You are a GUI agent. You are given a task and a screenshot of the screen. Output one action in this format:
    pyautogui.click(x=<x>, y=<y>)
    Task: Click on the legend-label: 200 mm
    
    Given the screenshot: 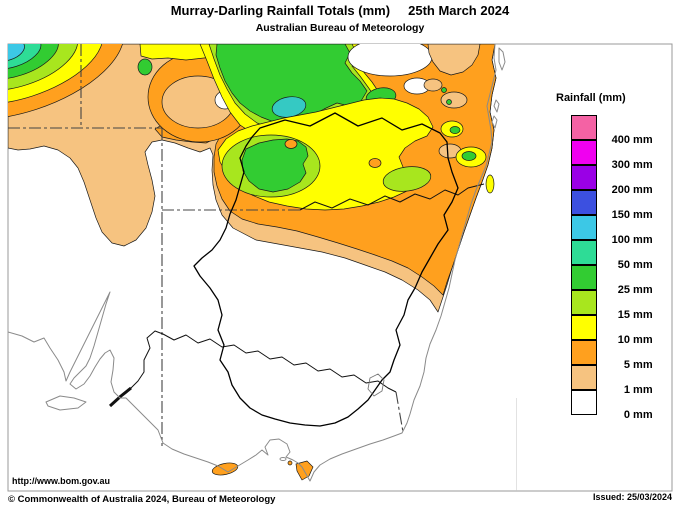 What is the action you would take?
    pyautogui.click(x=632, y=190)
    